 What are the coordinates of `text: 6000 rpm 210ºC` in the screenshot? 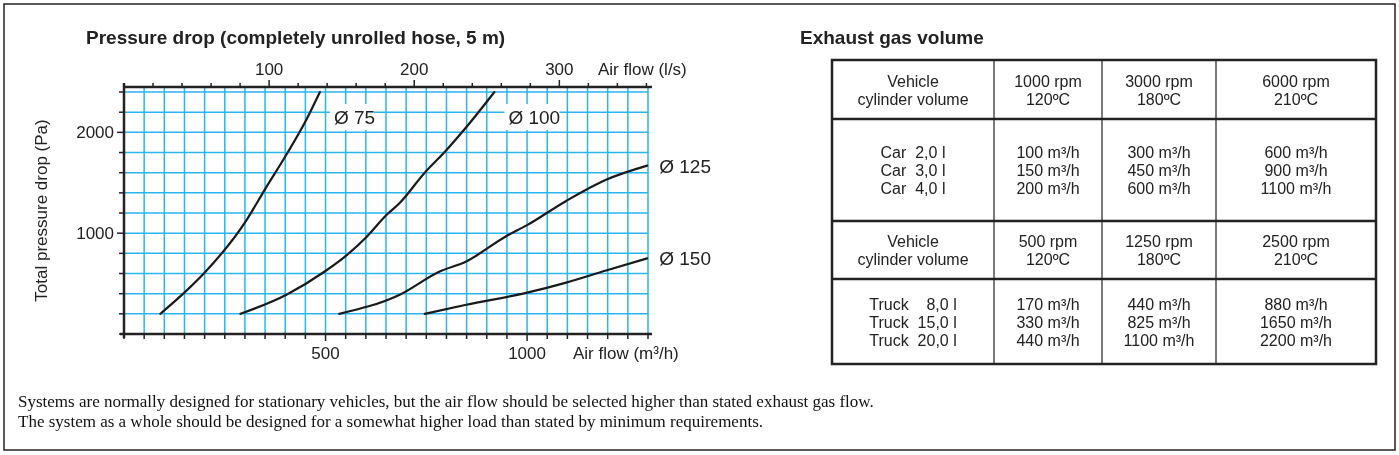 It's located at (1296, 90).